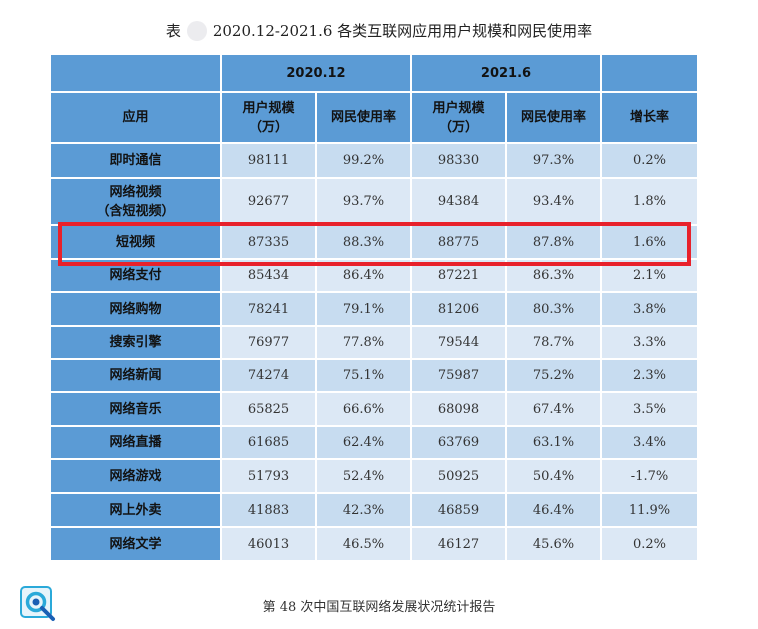 This screenshot has height=629, width=758. Describe the element at coordinates (553, 342) in the screenshot. I see `rate-2021-cell: 78.7%` at that location.